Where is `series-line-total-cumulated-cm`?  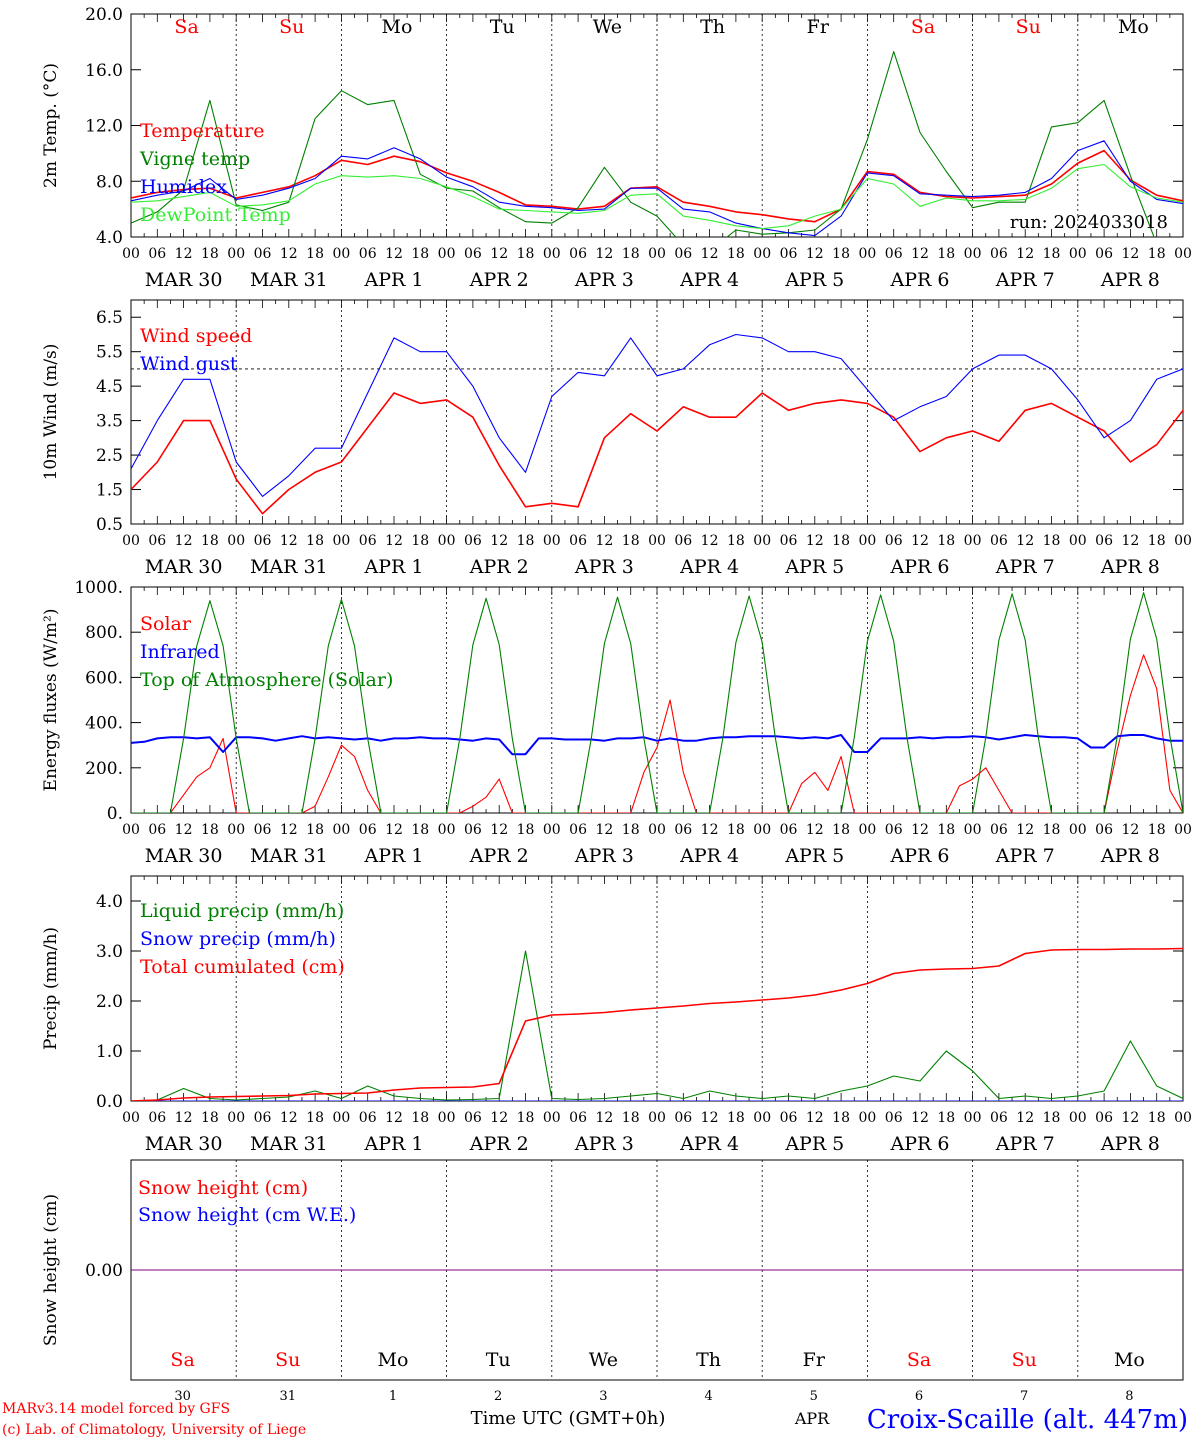 series-line-total-cumulated-cm is located at coordinates (657, 1024).